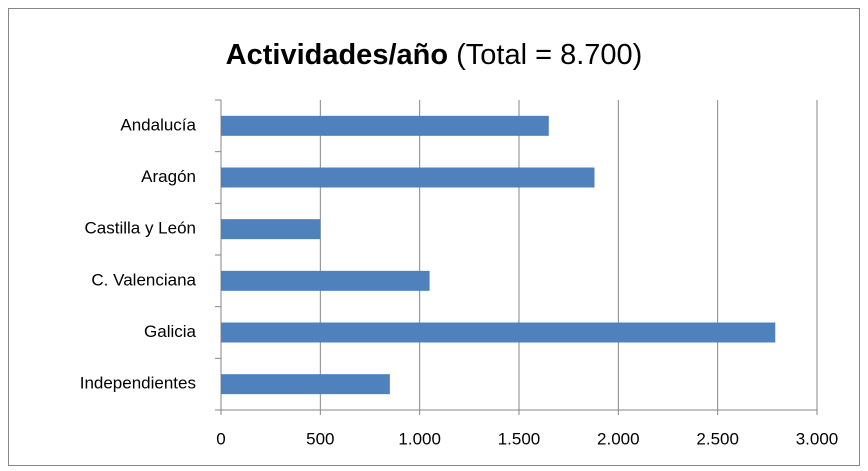 This screenshot has height=471, width=868. Describe the element at coordinates (717, 438) in the screenshot. I see `x-tick-label: 2.500` at that location.